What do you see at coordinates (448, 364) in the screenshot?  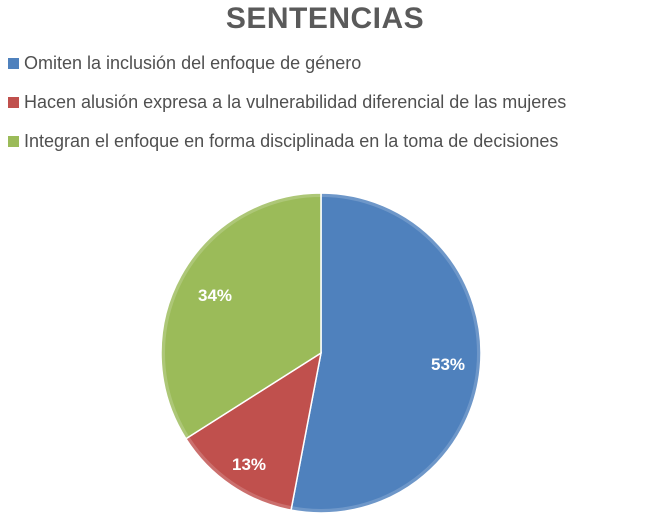 I see `data-label-omiten: 53%` at bounding box center [448, 364].